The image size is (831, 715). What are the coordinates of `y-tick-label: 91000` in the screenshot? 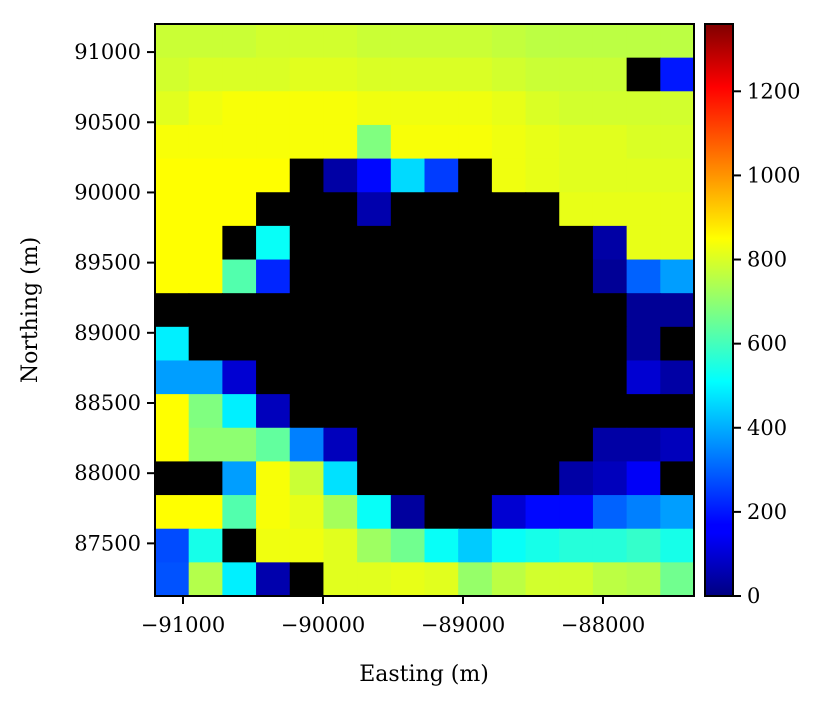 It's located at (107, 52).